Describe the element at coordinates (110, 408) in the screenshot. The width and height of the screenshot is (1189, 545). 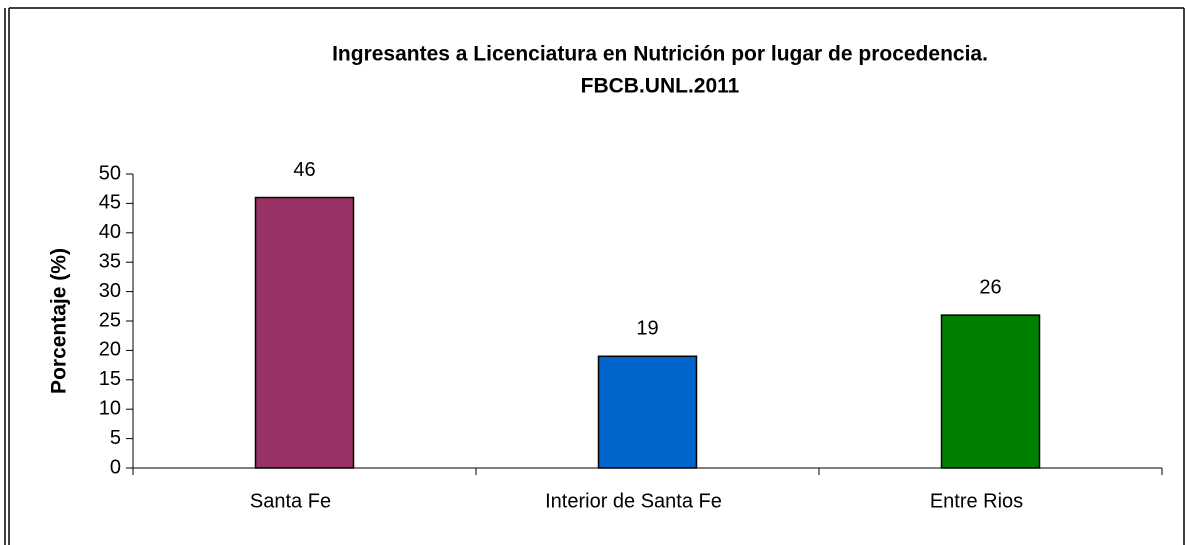
I see `y-tick-label: 10` at that location.